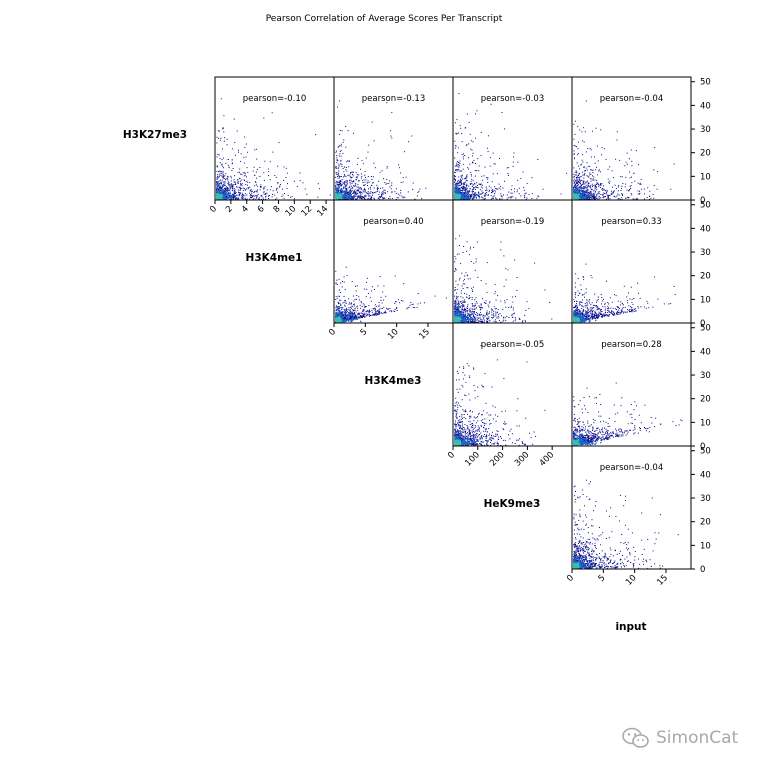 This screenshot has width=768, height=768. What do you see at coordinates (261, 209) in the screenshot?
I see `x-tick-label: 6` at bounding box center [261, 209].